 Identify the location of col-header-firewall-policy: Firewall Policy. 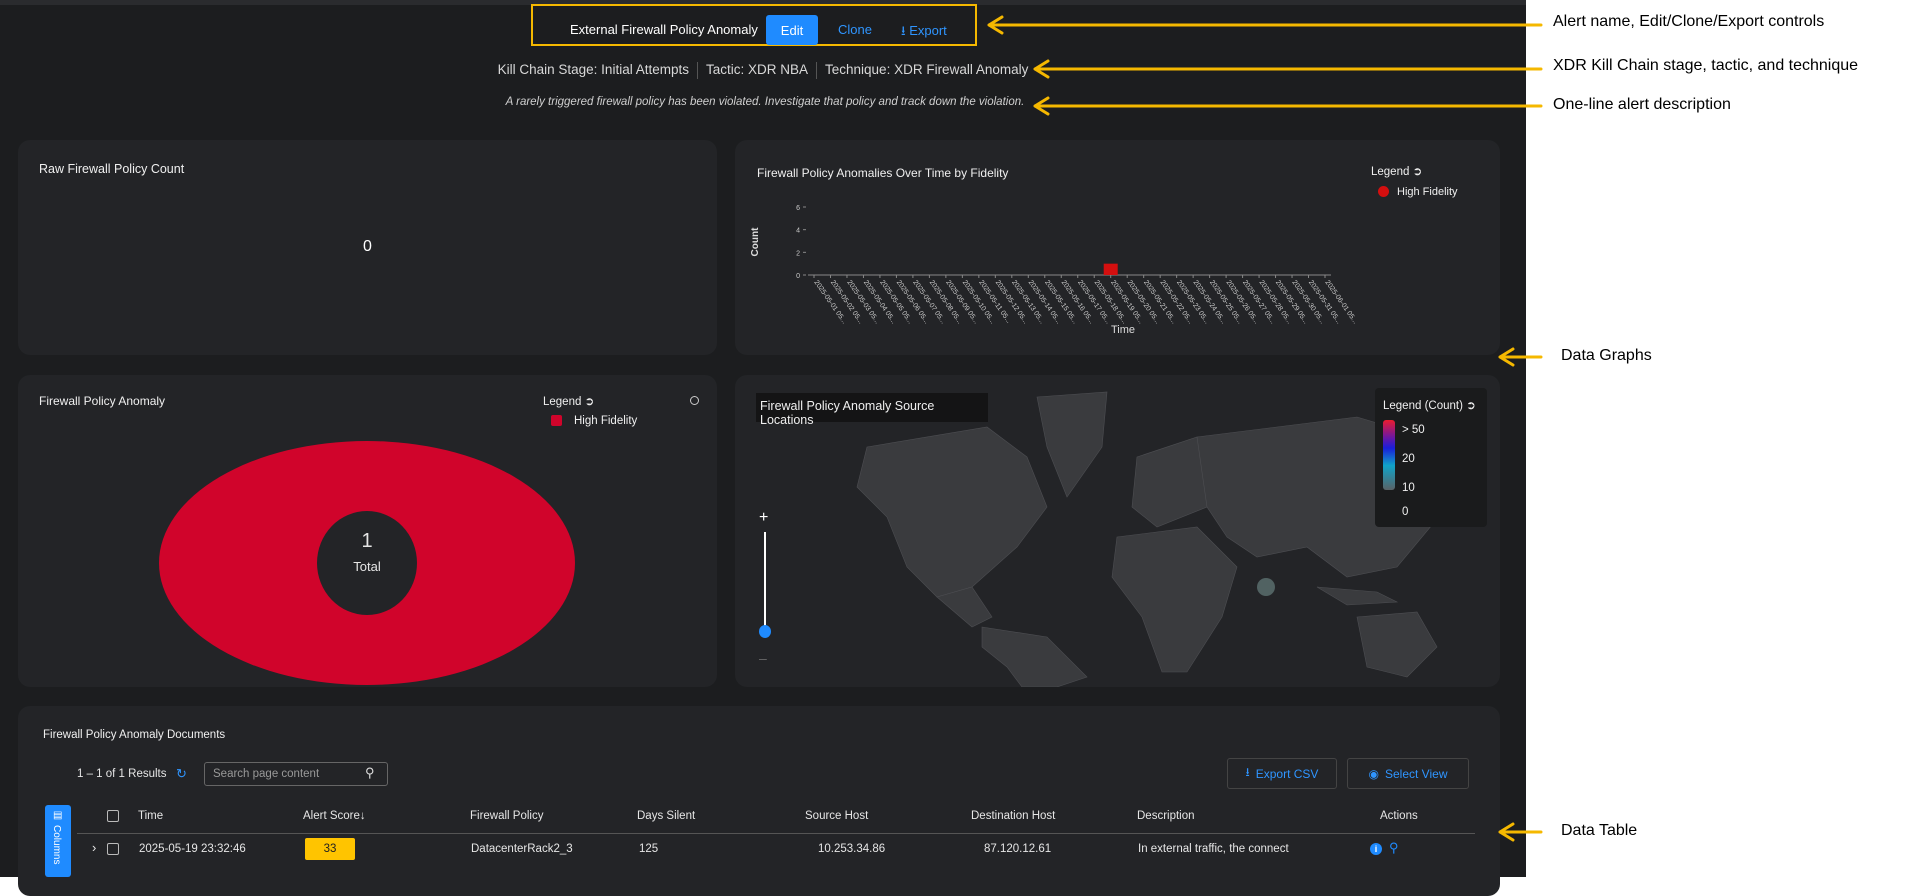
(507, 816).